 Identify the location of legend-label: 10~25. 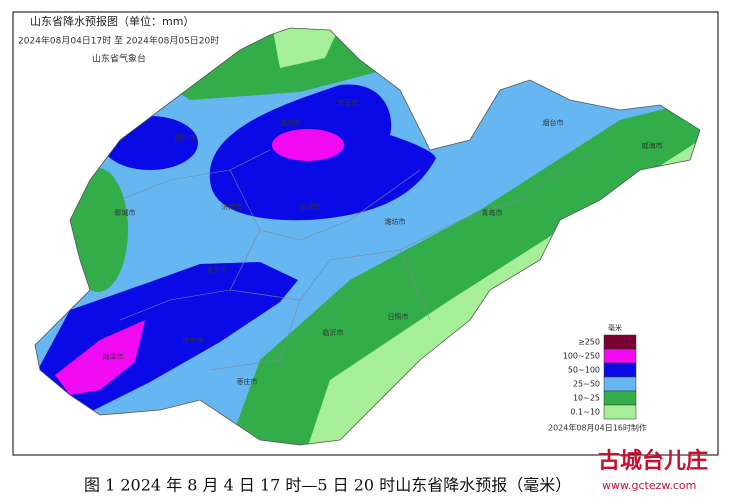
(586, 398).